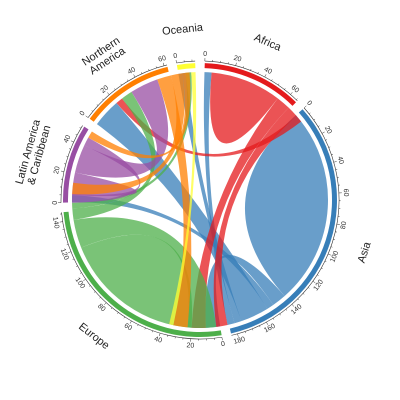  Describe the element at coordinates (121, 128) in the screenshot. I see `chord-latin-america-caribbean-to-northern-america` at that location.